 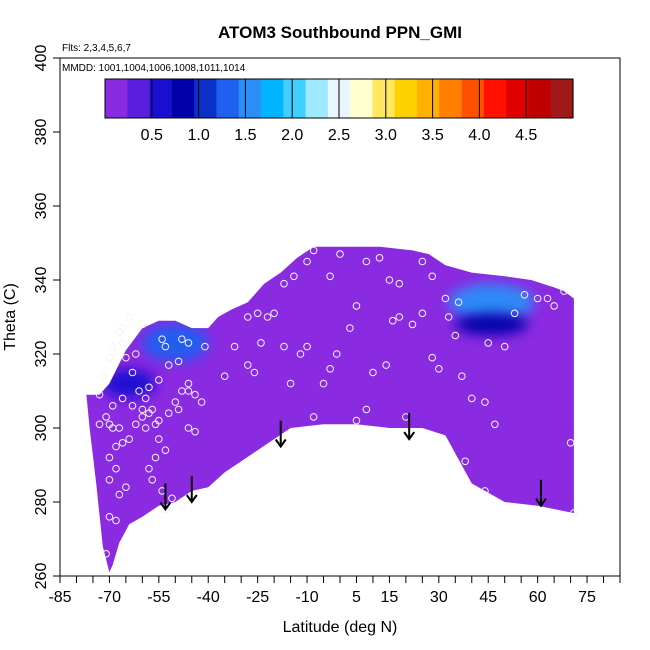 What do you see at coordinates (306, 597) in the screenshot?
I see `x-tick-label: -10` at bounding box center [306, 597].